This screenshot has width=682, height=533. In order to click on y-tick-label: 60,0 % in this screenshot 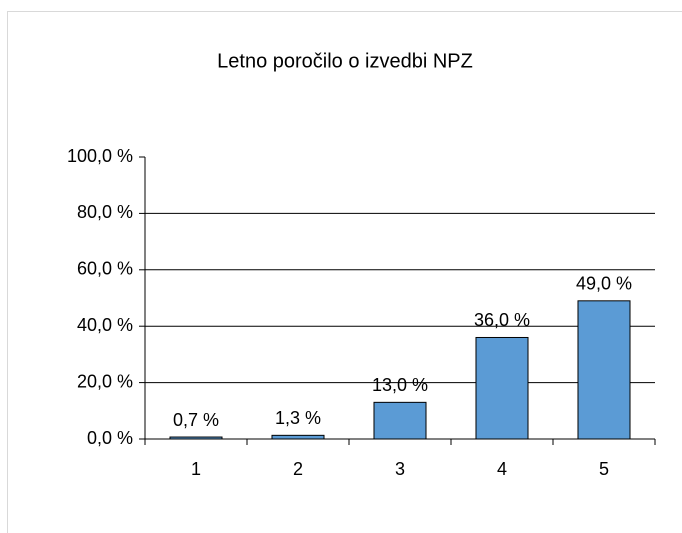, I will do `click(105, 269)`.